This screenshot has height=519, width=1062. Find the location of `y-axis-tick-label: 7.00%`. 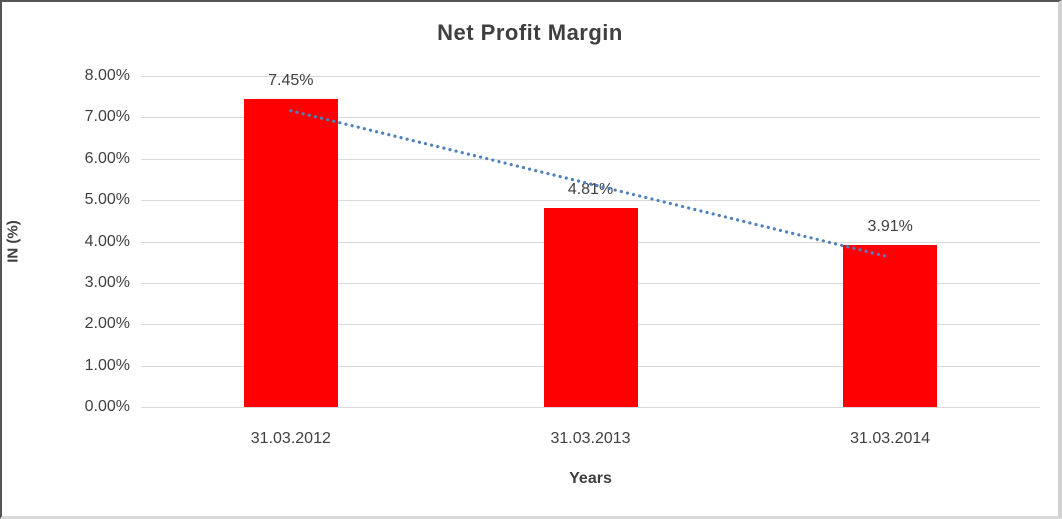

y-axis-tick-label: 7.00% is located at coordinates (107, 117).